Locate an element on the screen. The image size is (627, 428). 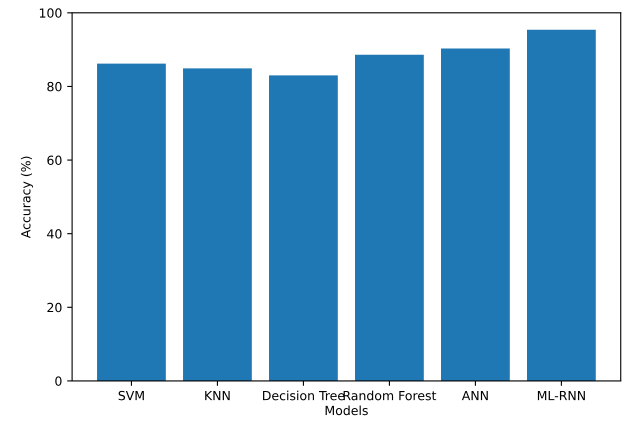
y-tick-label: 0 is located at coordinates (58, 381).